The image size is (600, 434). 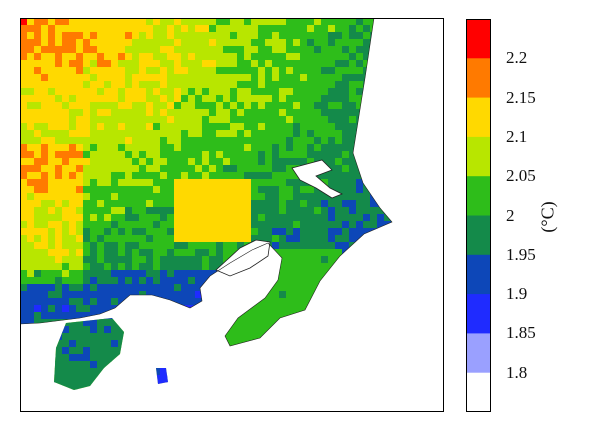 I want to click on colorbar-tick-label: 2, so click(x=510, y=215).